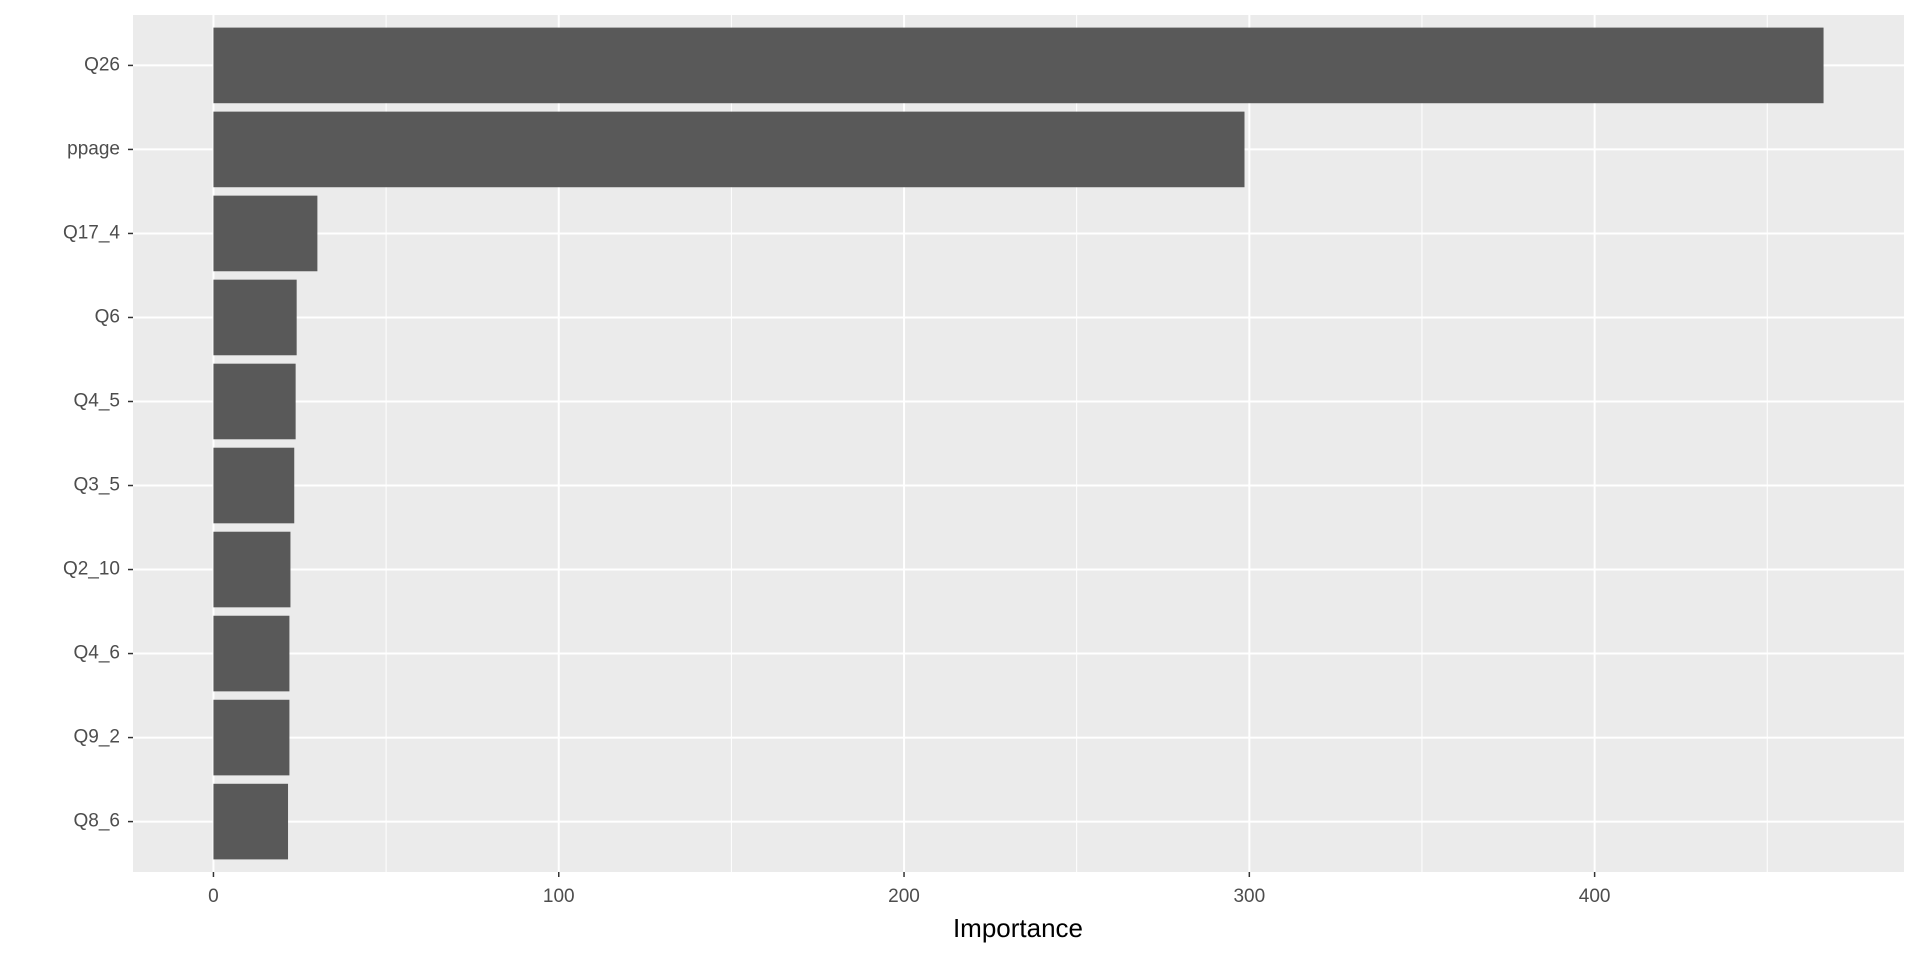  I want to click on y-tick-label: Q4_6, so click(97, 653).